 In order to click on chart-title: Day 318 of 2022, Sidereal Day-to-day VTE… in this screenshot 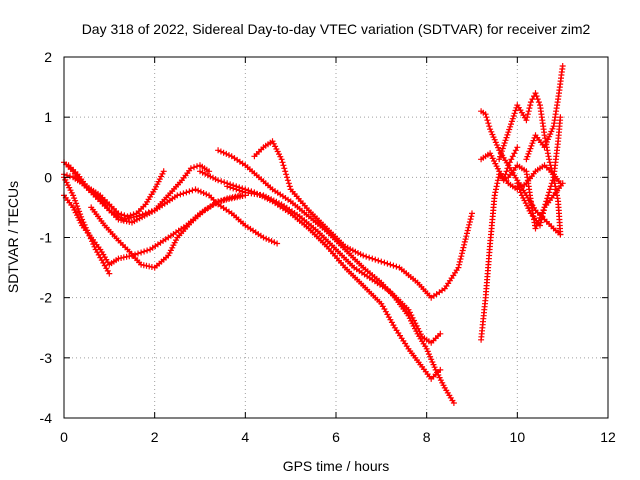, I will do `click(336, 29)`.